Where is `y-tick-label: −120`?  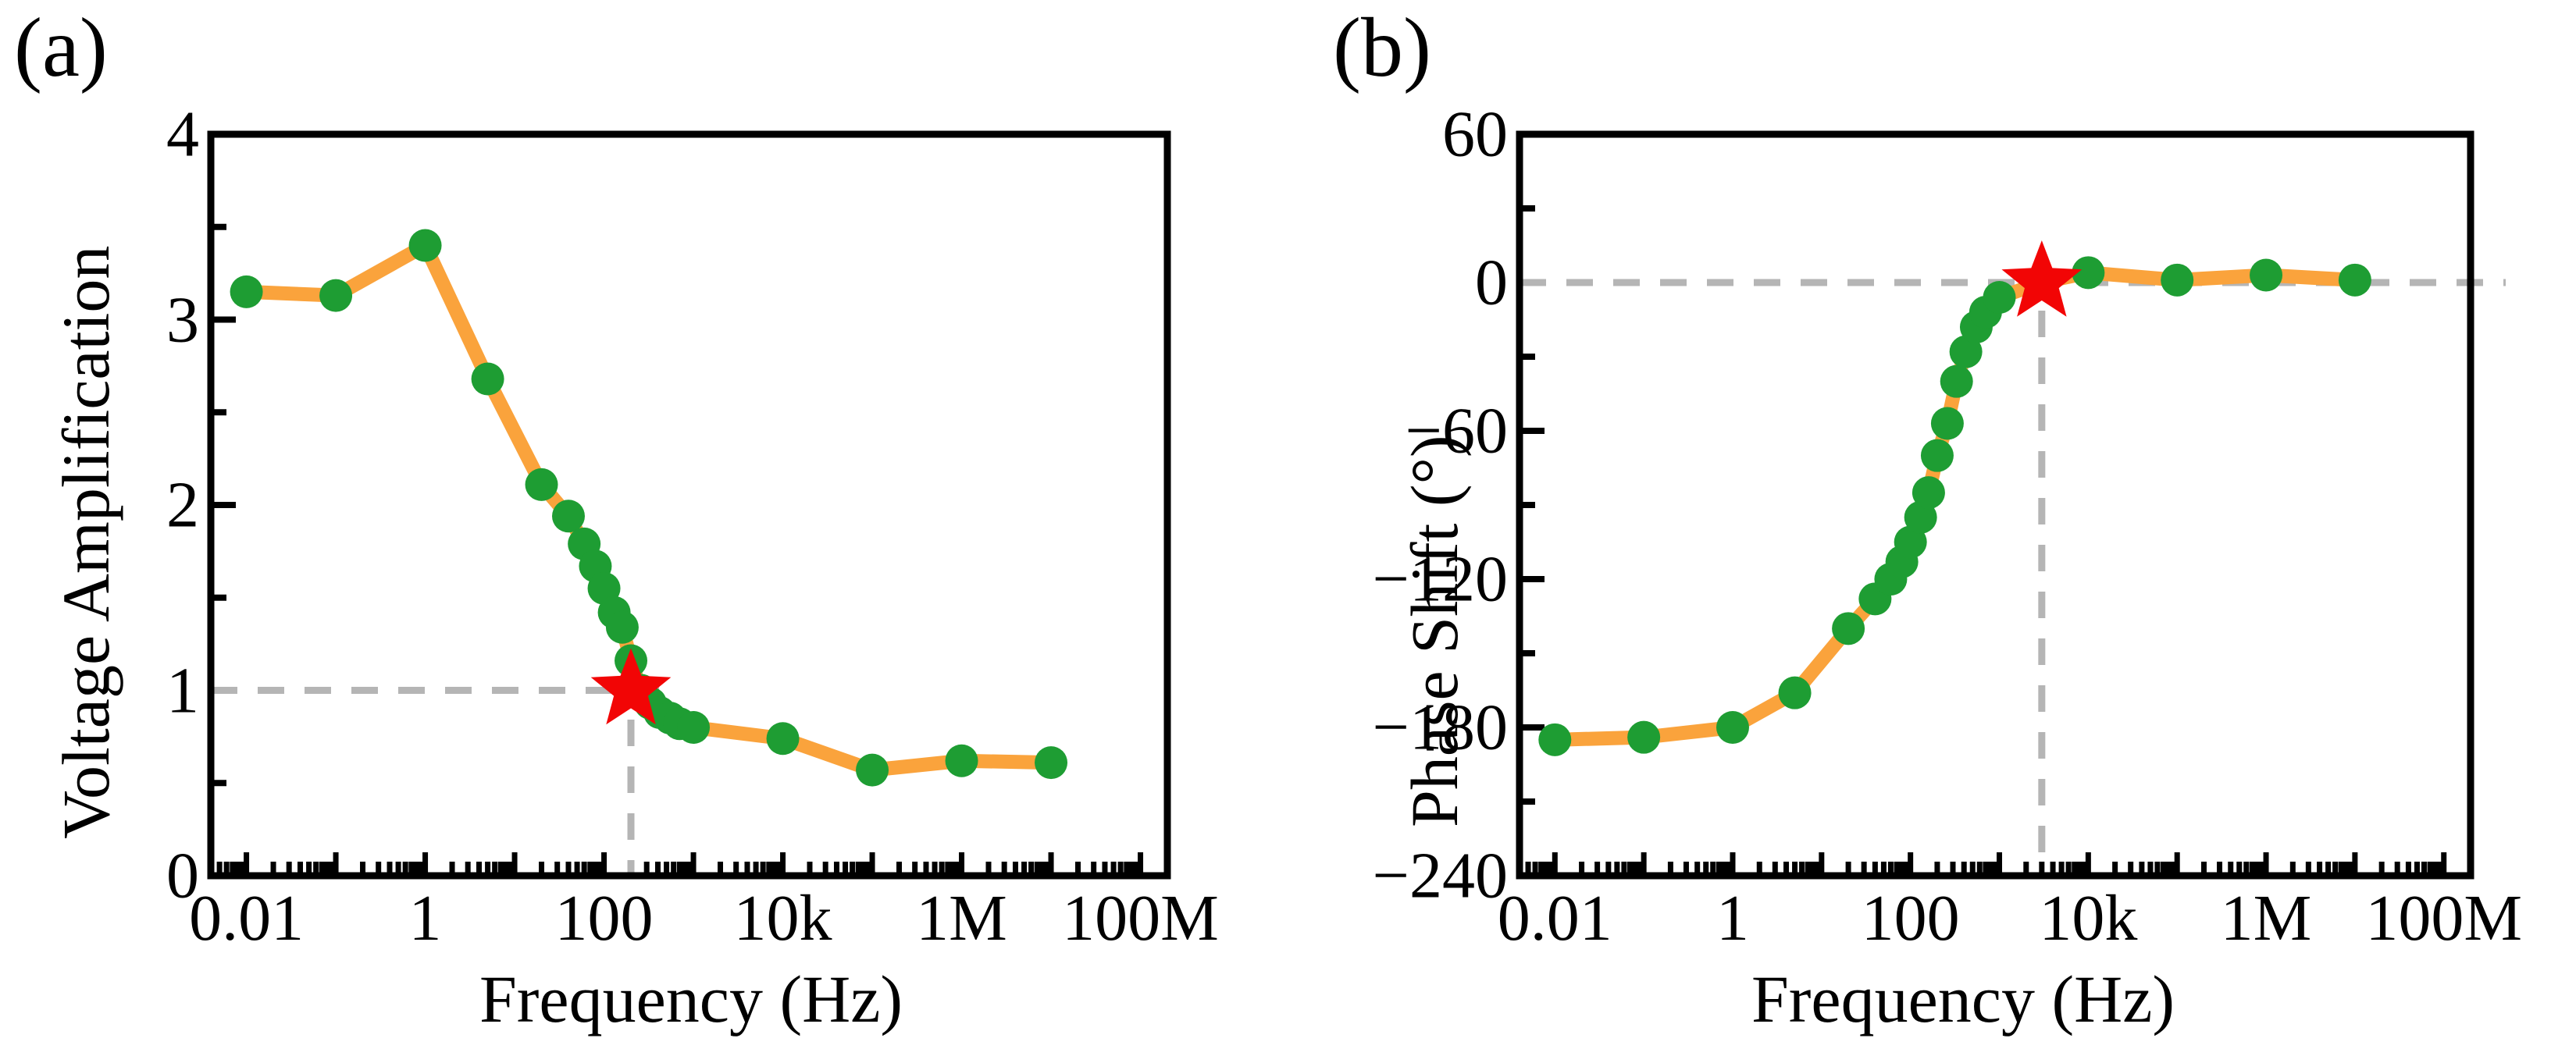 y-tick-label: −120 is located at coordinates (1440, 579).